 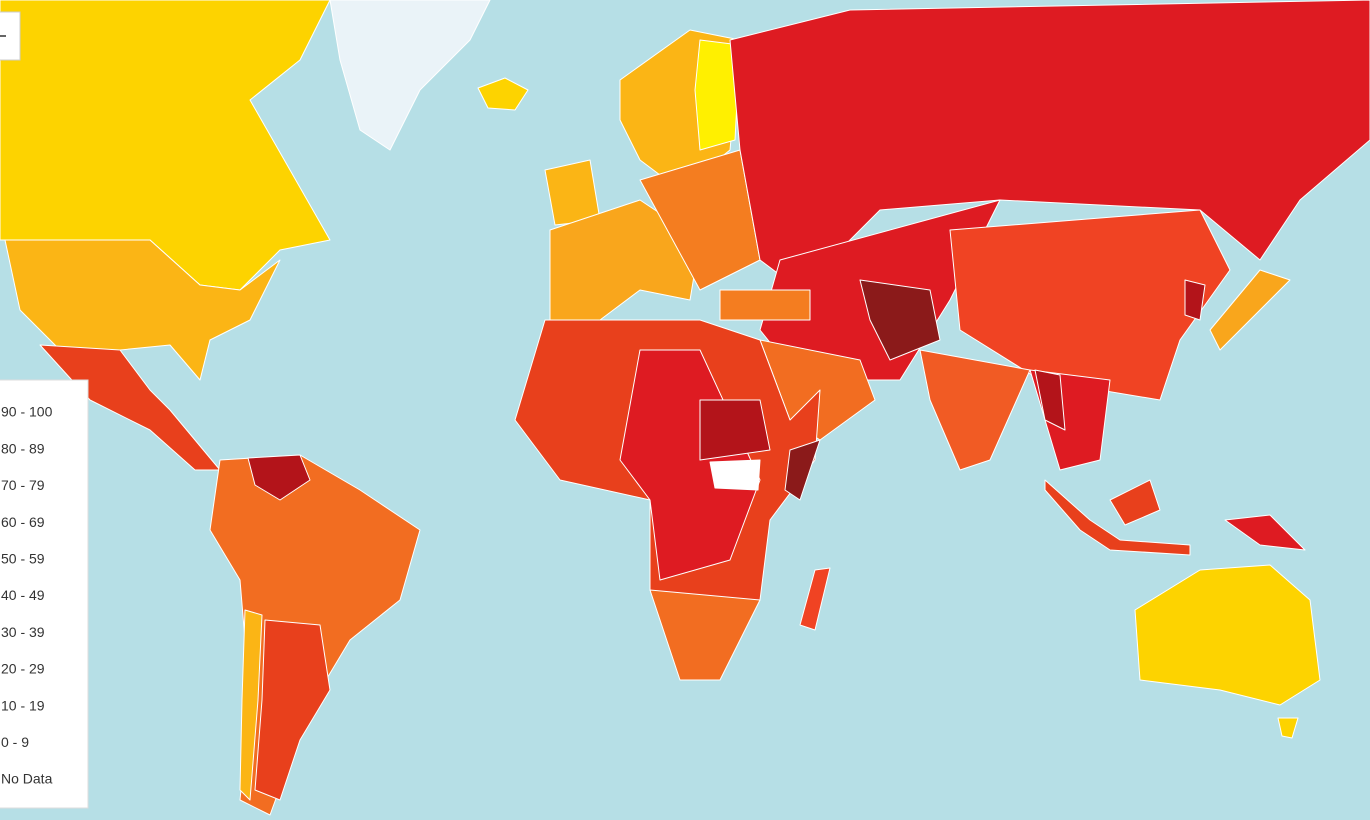 What do you see at coordinates (503, 94) in the screenshot?
I see `iceland` at bounding box center [503, 94].